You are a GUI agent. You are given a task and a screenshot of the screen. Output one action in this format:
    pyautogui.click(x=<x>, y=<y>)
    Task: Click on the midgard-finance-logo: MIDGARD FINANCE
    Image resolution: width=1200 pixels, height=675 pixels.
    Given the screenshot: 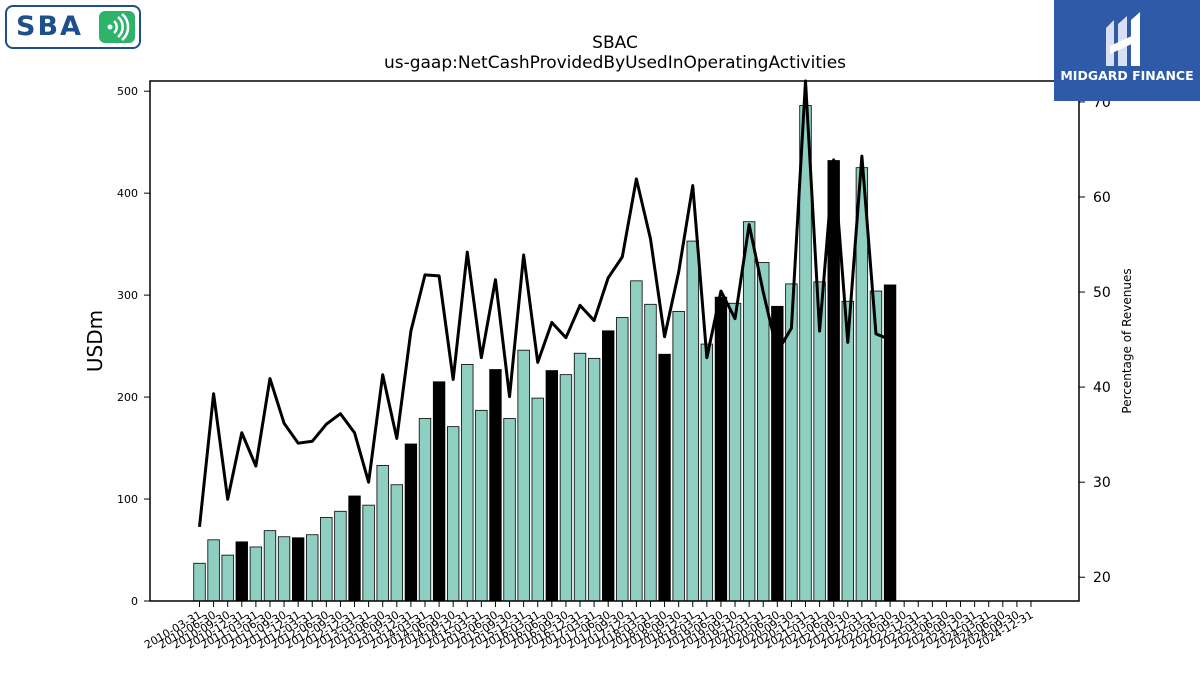 What is the action you would take?
    pyautogui.click(x=1127, y=50)
    